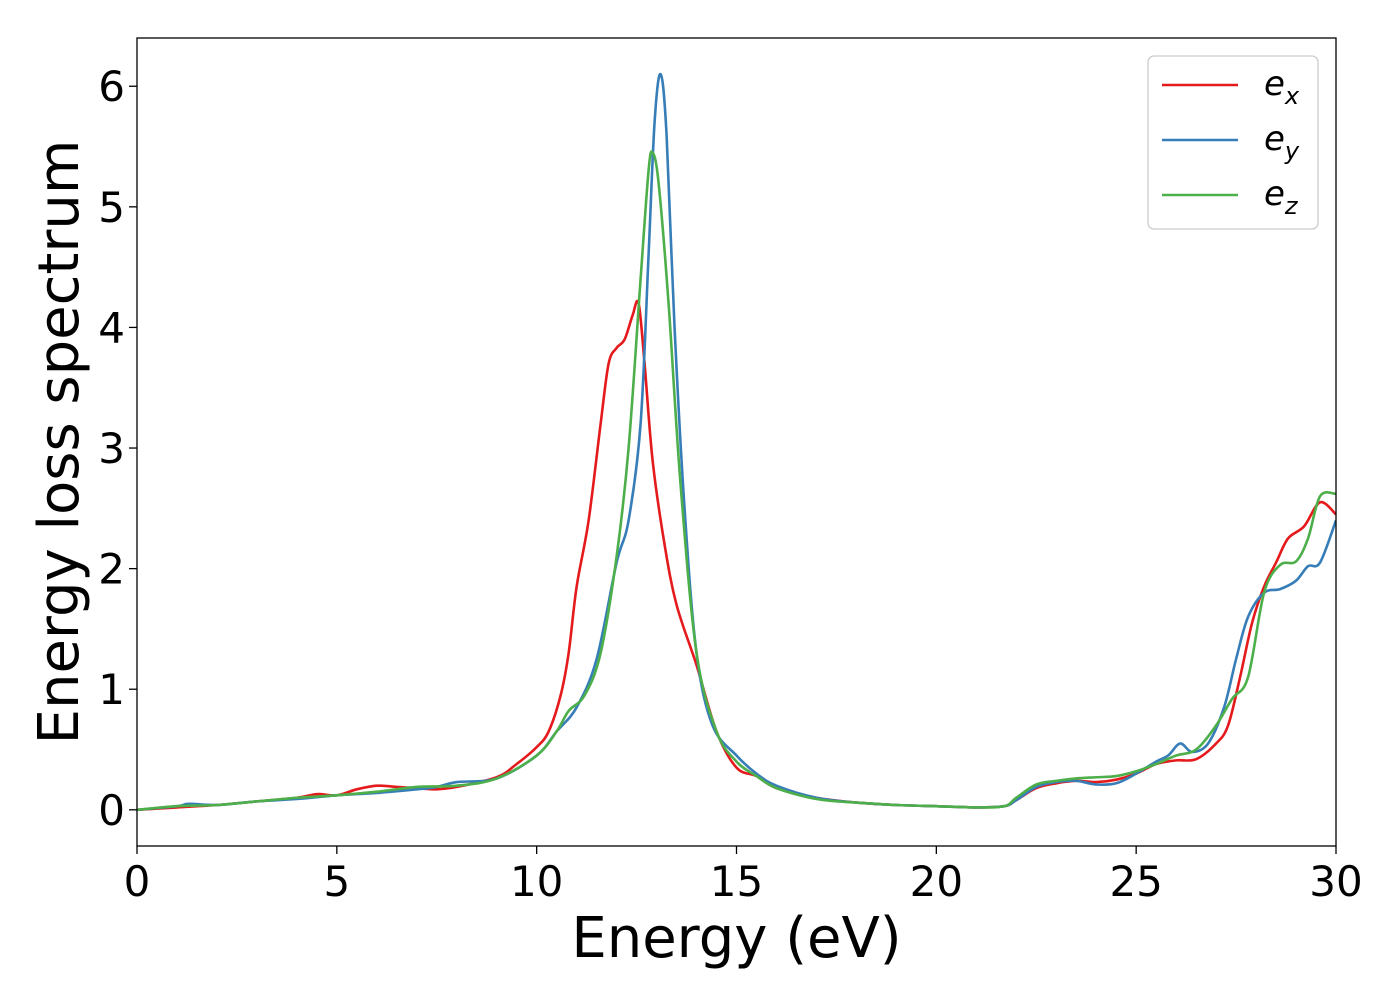  Describe the element at coordinates (1292, 151) in the screenshot. I see `legend-label-subscript: y` at that location.